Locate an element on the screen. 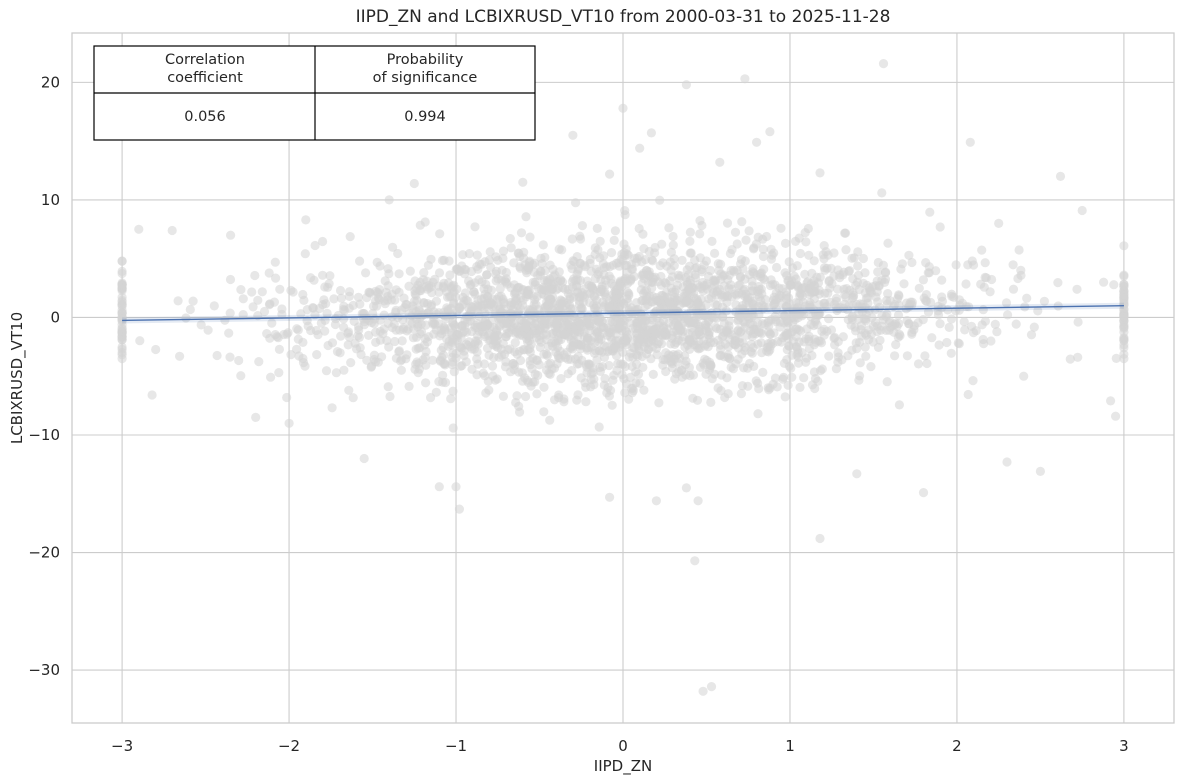 This screenshot has width=1184, height=784. x-tick-label: 2 is located at coordinates (957, 746).